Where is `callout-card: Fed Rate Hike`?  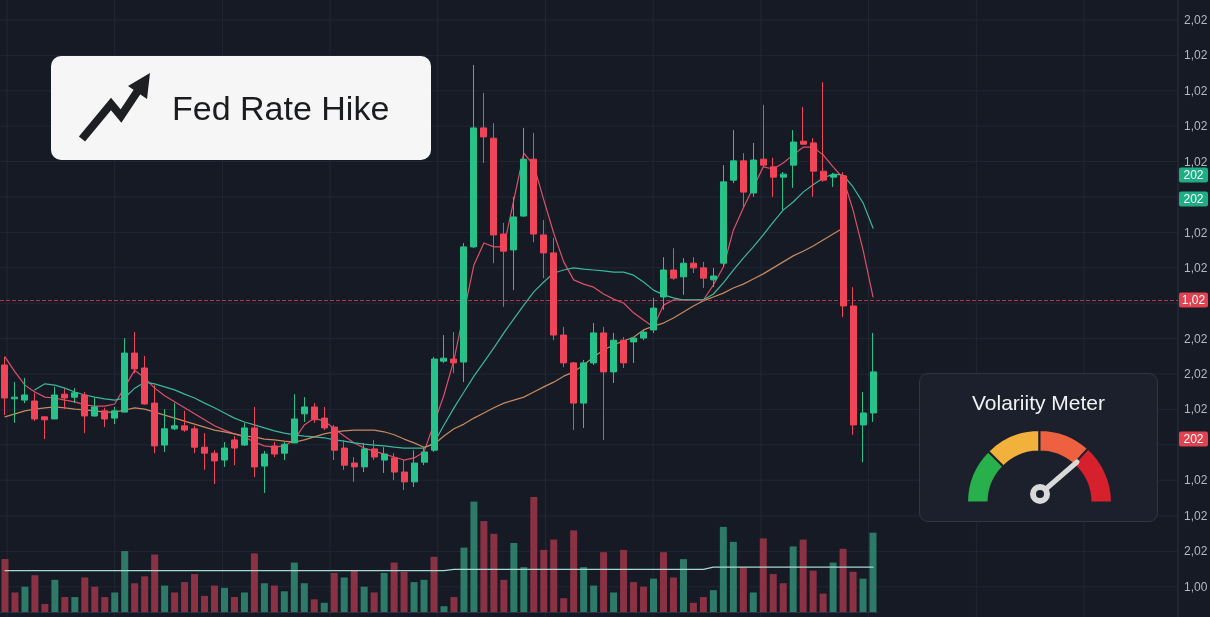
callout-card: Fed Rate Hike is located at coordinates (241, 108).